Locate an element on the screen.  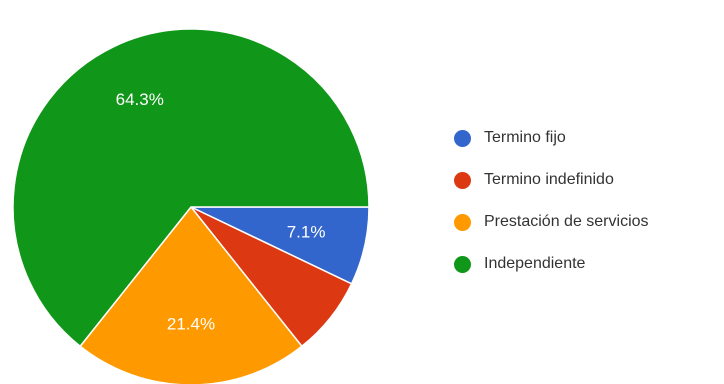
pie-slice-label-independiente: 64.3% is located at coordinates (140, 99).